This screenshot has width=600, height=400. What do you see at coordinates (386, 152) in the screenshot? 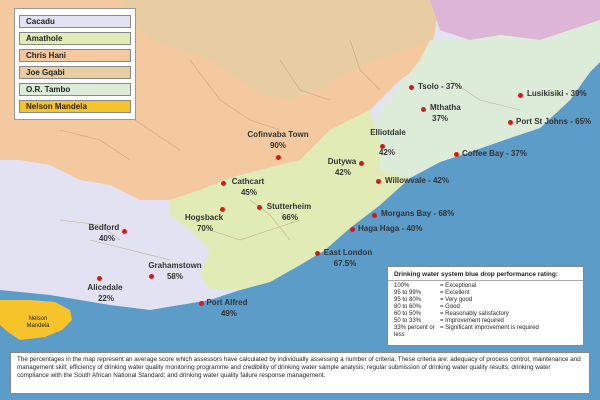
I see `label-elliotdale-value: 42%` at bounding box center [386, 152].